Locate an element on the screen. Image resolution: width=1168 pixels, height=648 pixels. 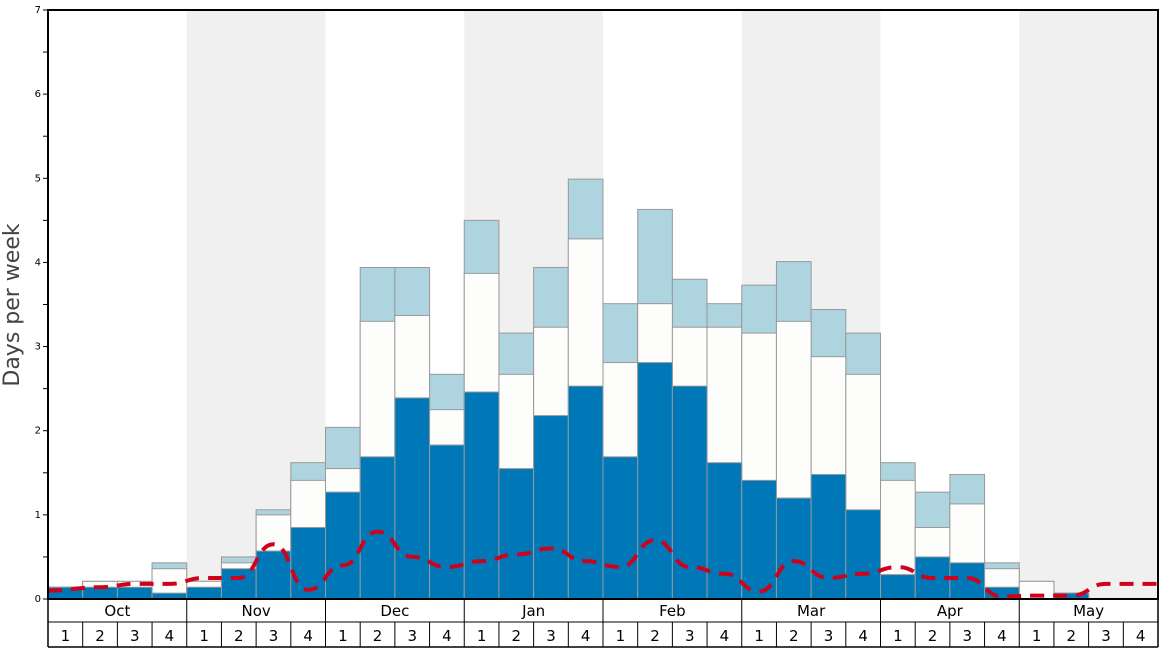
y-tick-label: 1 is located at coordinates (38, 515).